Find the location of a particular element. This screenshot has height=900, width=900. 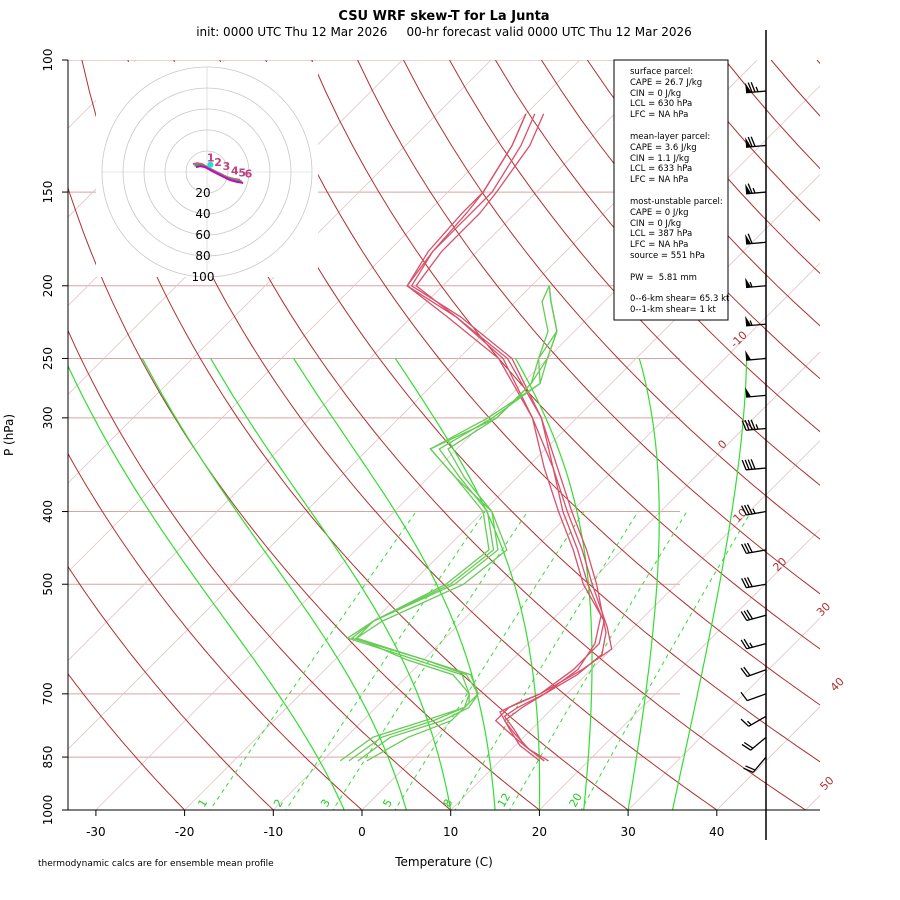

isotherm is located at coordinates (723, 713).